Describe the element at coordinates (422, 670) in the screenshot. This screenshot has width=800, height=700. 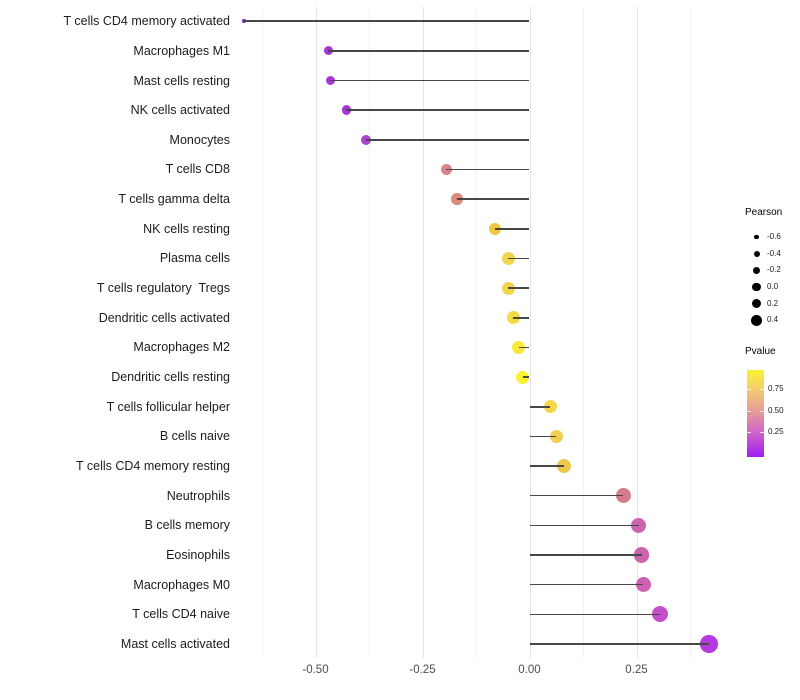
I see `x-axis-tick-label: -0.25` at that location.